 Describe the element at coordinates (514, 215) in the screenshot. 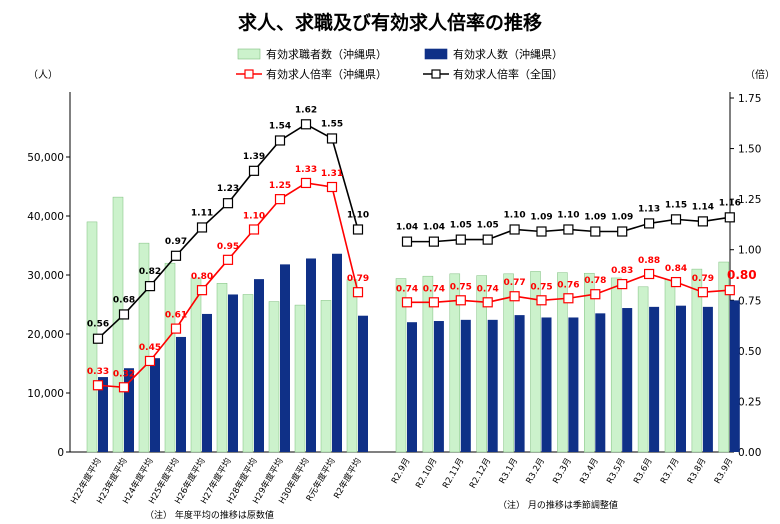

I see `national-ratio-data-label: 1.10` at that location.